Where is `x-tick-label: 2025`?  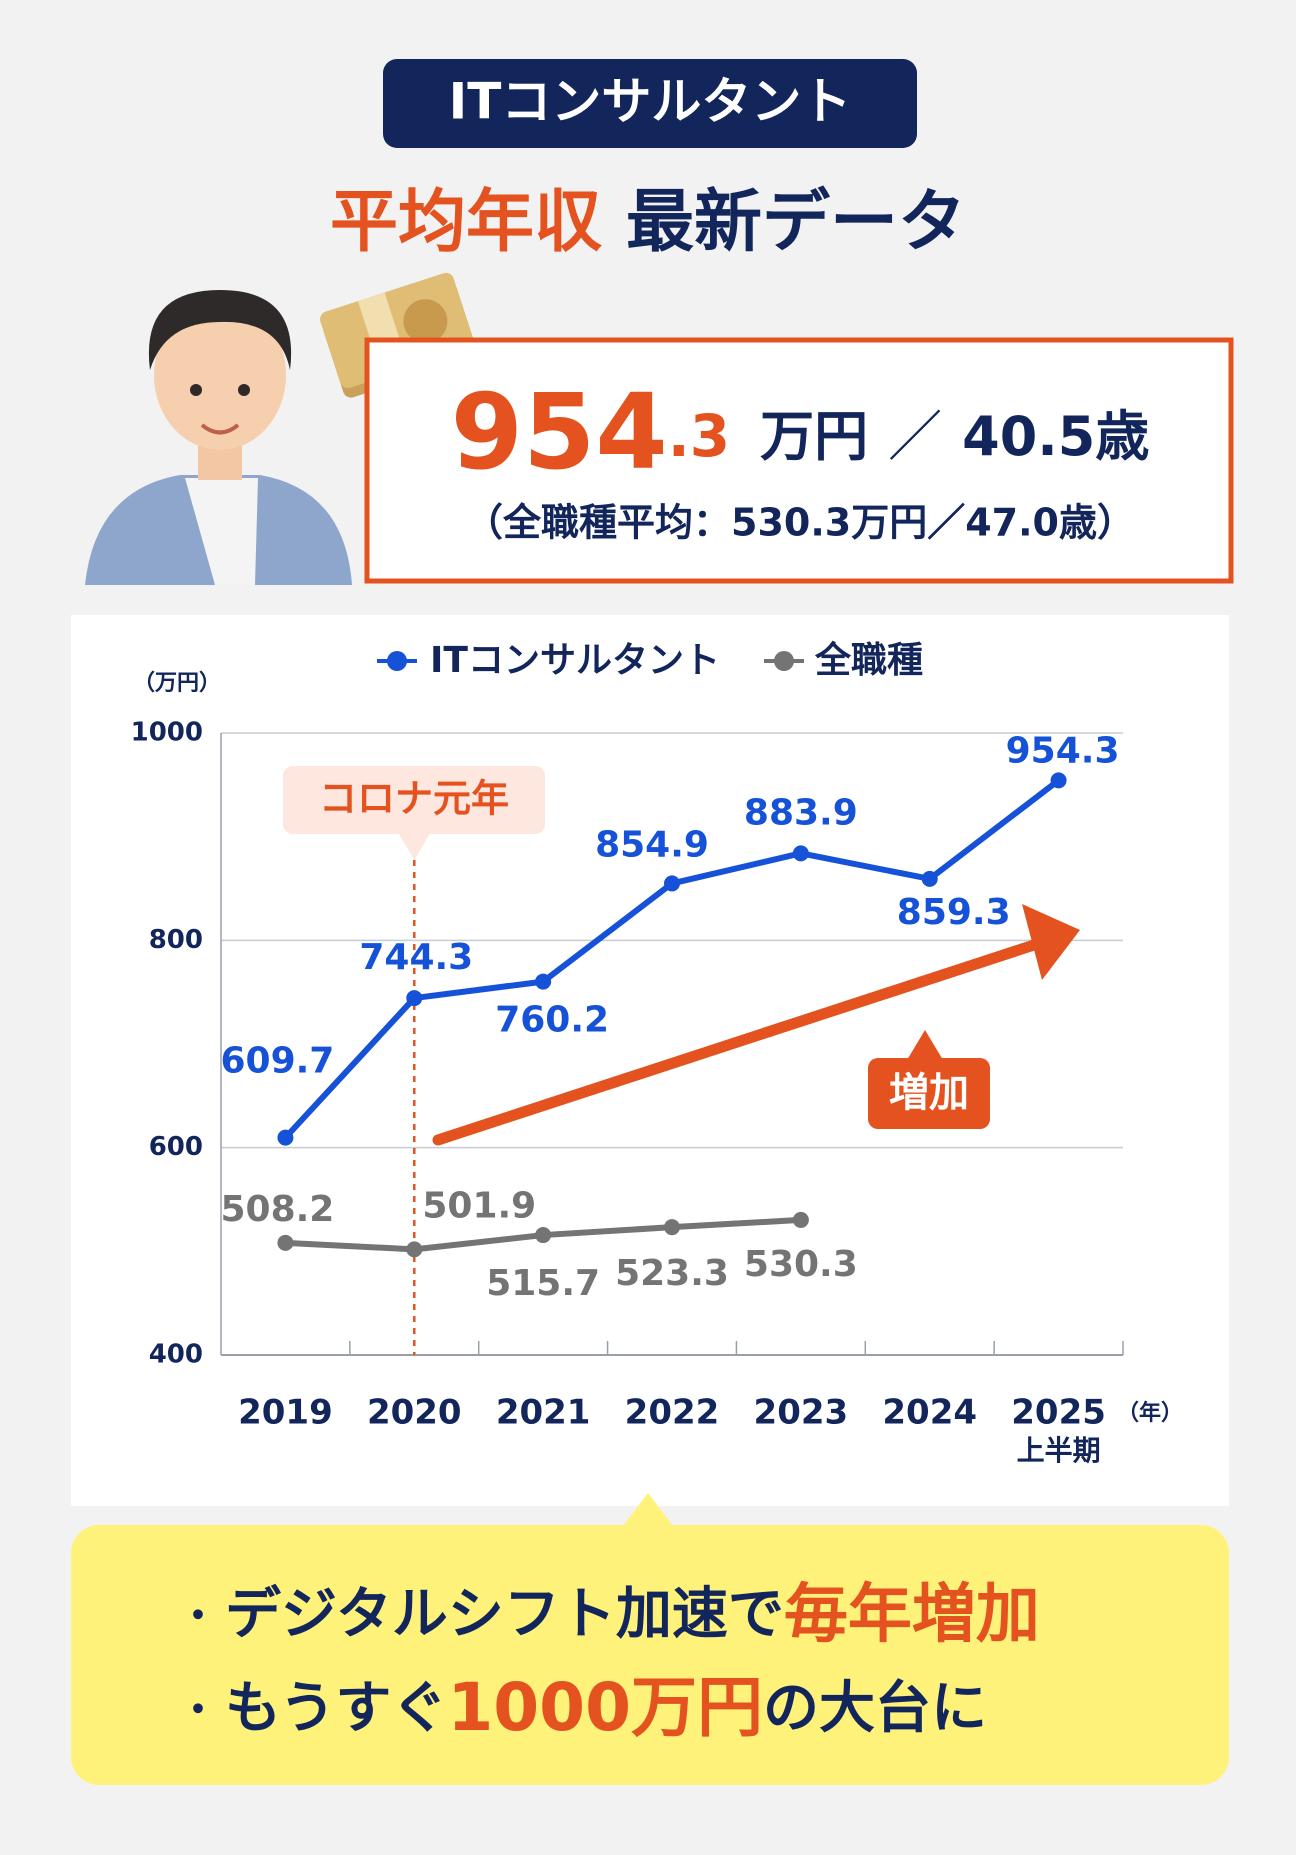
x-tick-label: 2025 is located at coordinates (1058, 1413).